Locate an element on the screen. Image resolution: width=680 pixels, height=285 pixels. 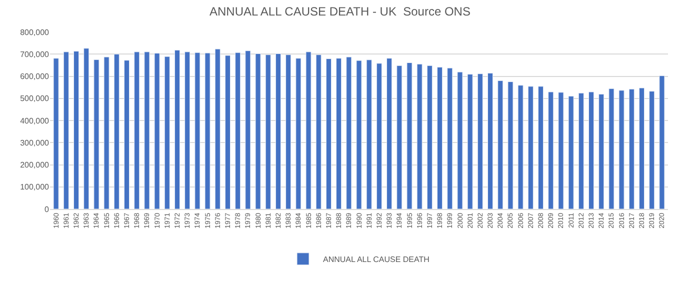
y-tick-label: 300,000 is located at coordinates (35, 143).